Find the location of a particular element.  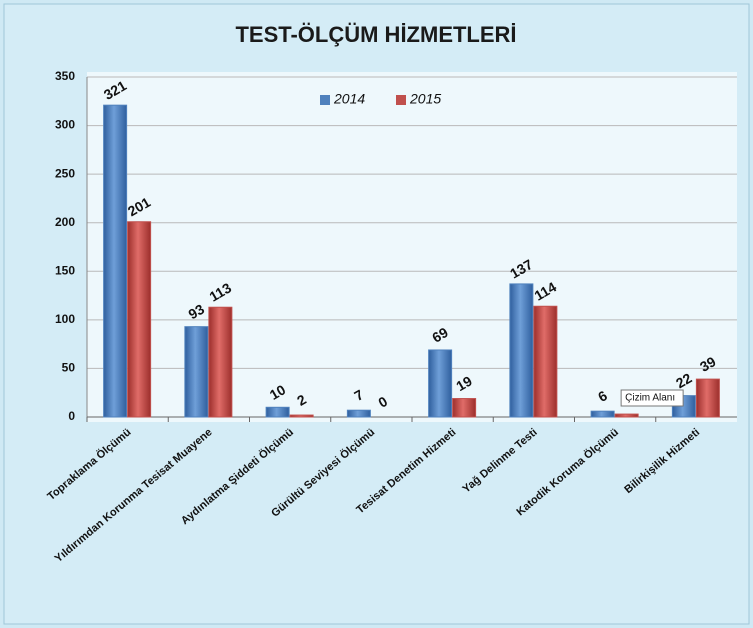

value-label: 93 is located at coordinates (196, 312).